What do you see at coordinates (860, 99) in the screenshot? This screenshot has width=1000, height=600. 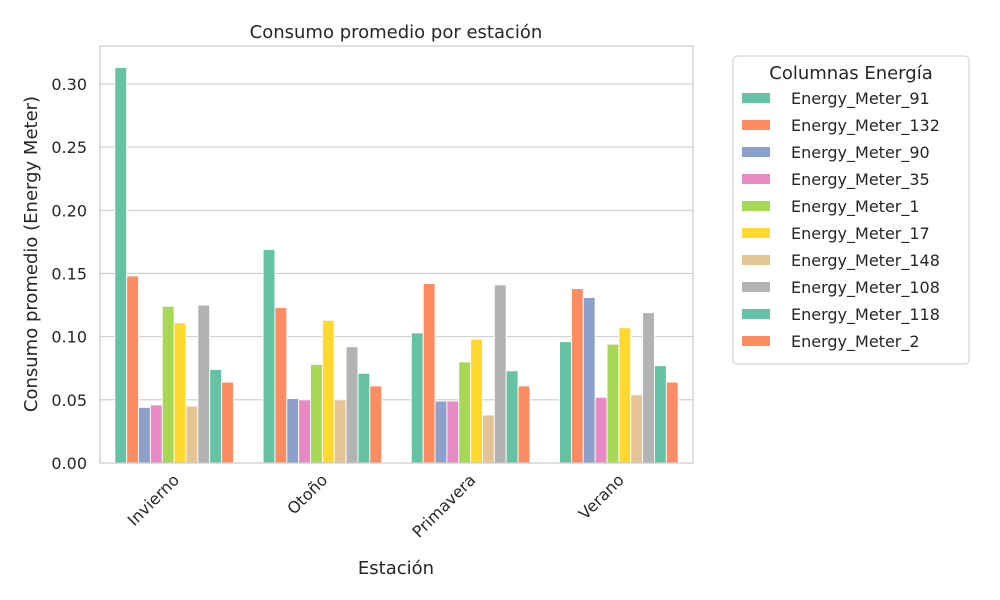 I see `legend-entry: Energy_Meter_91` at bounding box center [860, 99].